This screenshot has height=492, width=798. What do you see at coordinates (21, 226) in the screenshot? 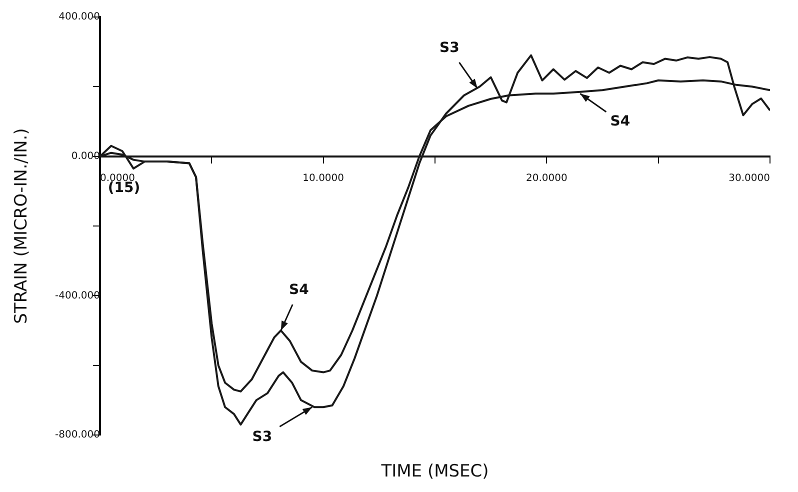
I see `y-axis-title: STRAIN (MICRO-IN./IN.)` at bounding box center [21, 226].